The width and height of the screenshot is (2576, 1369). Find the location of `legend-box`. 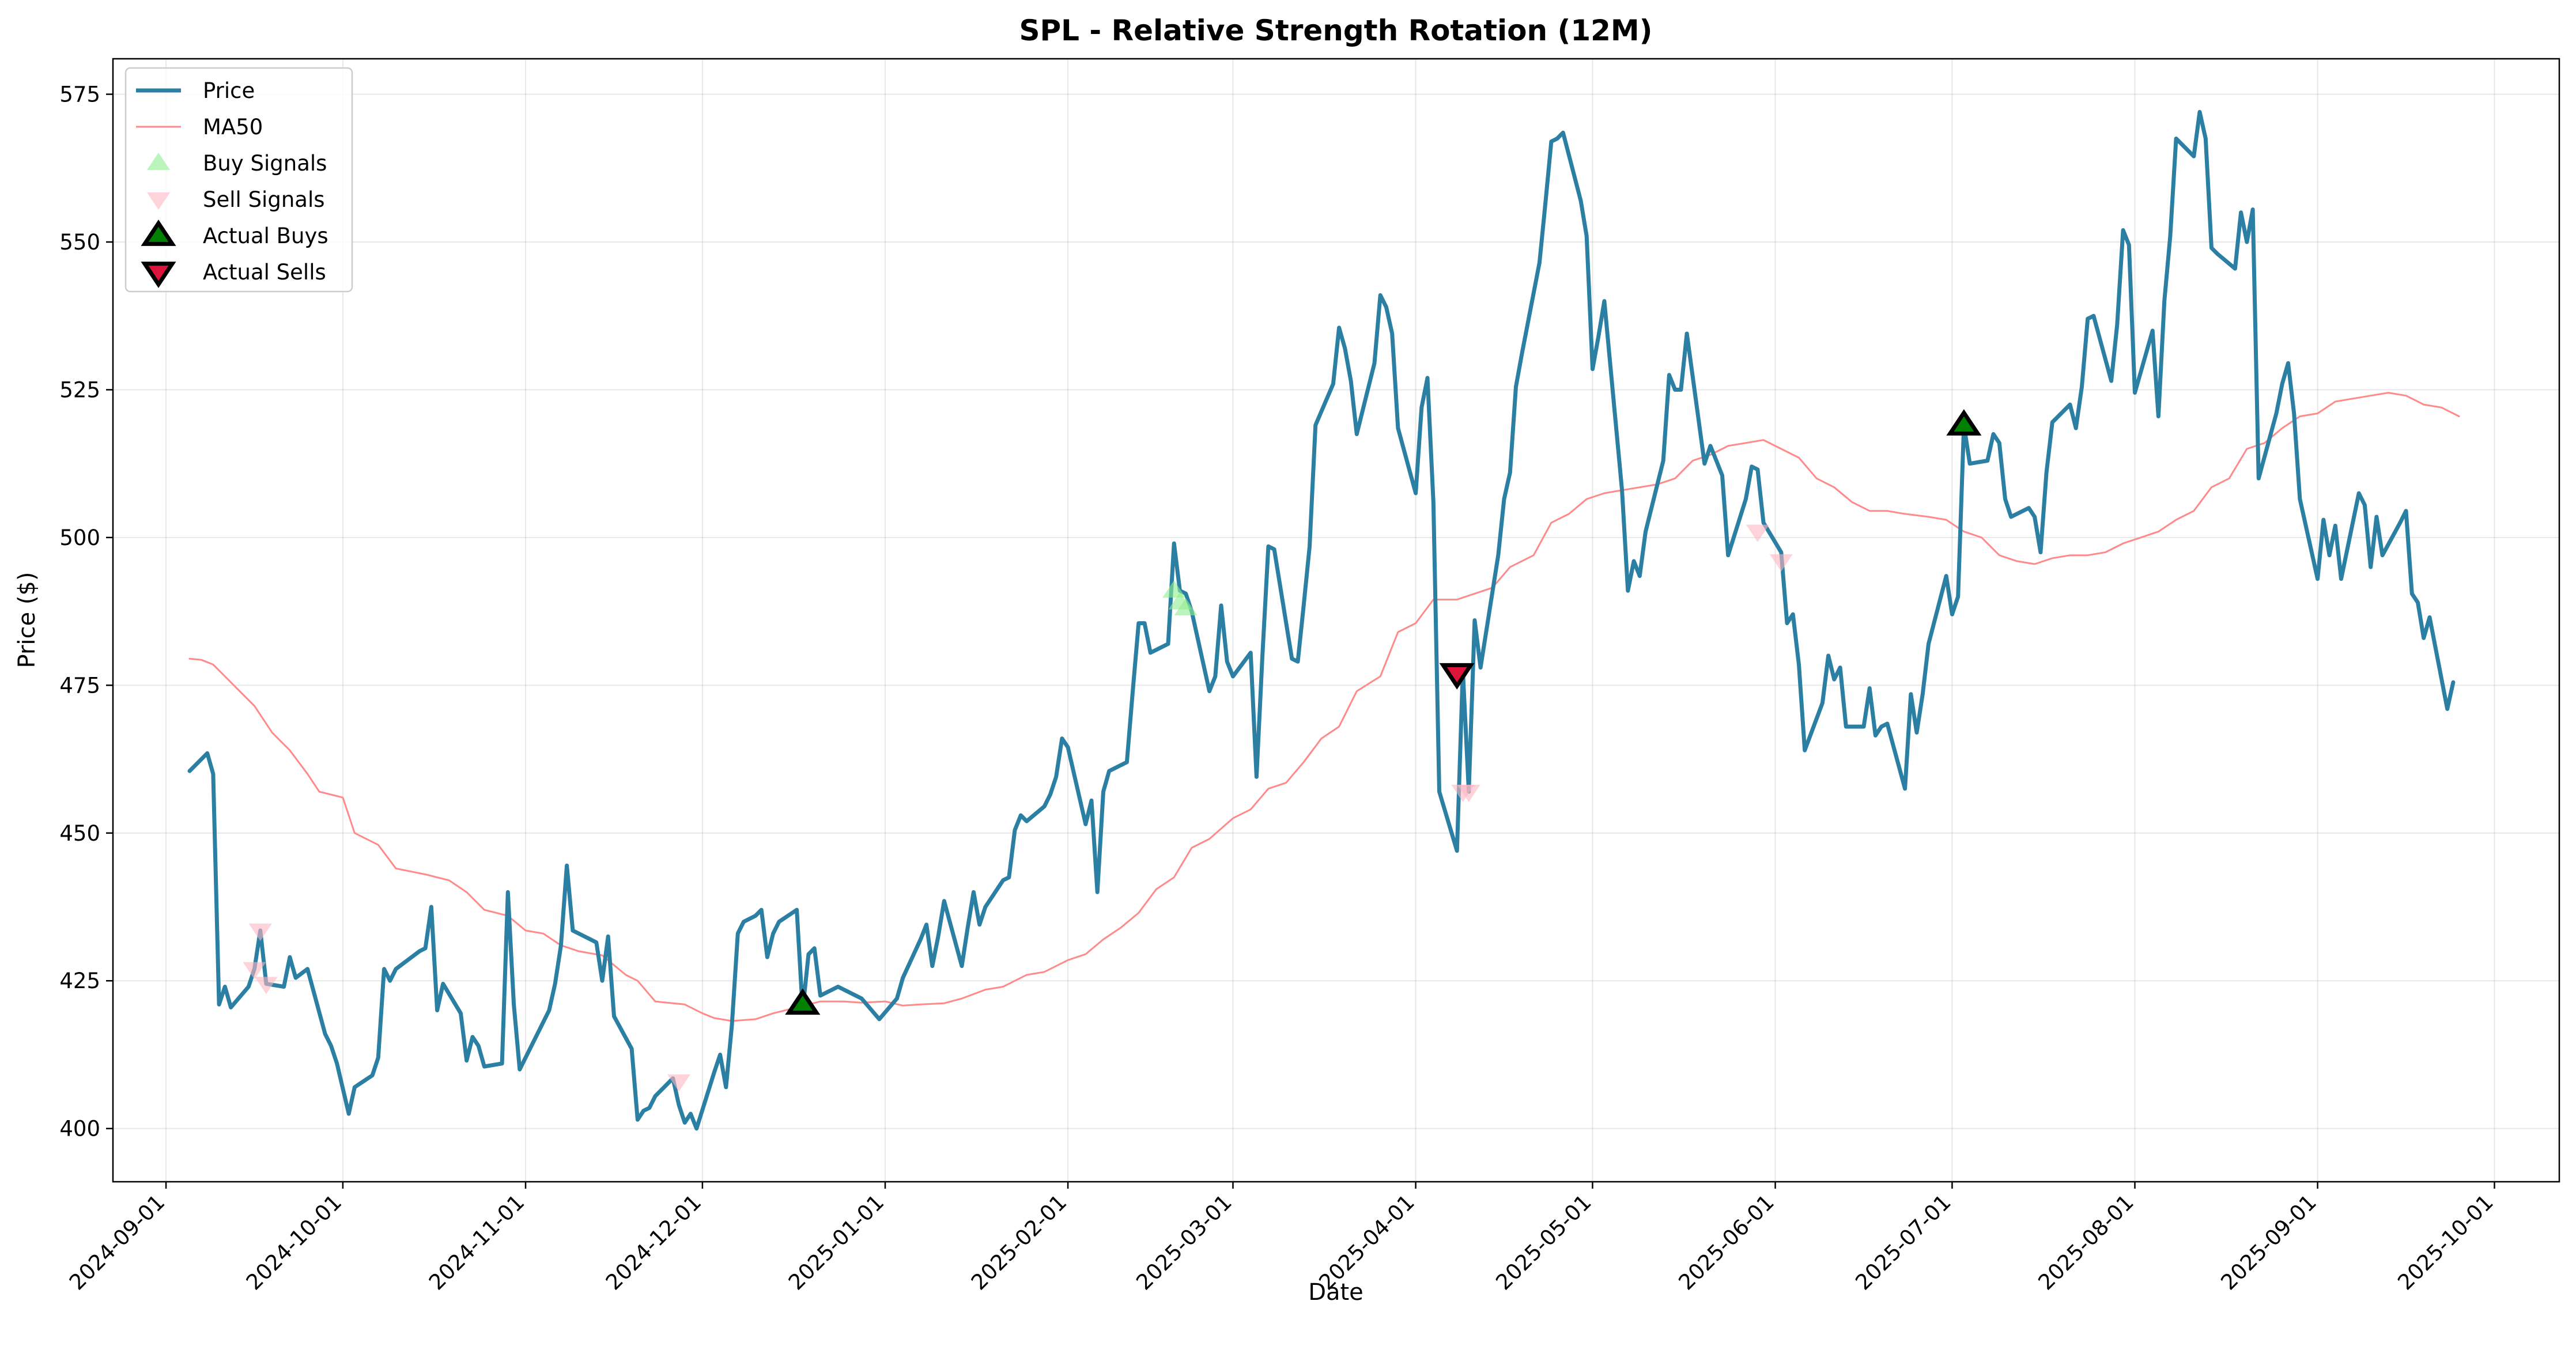

legend-box is located at coordinates (238, 180).